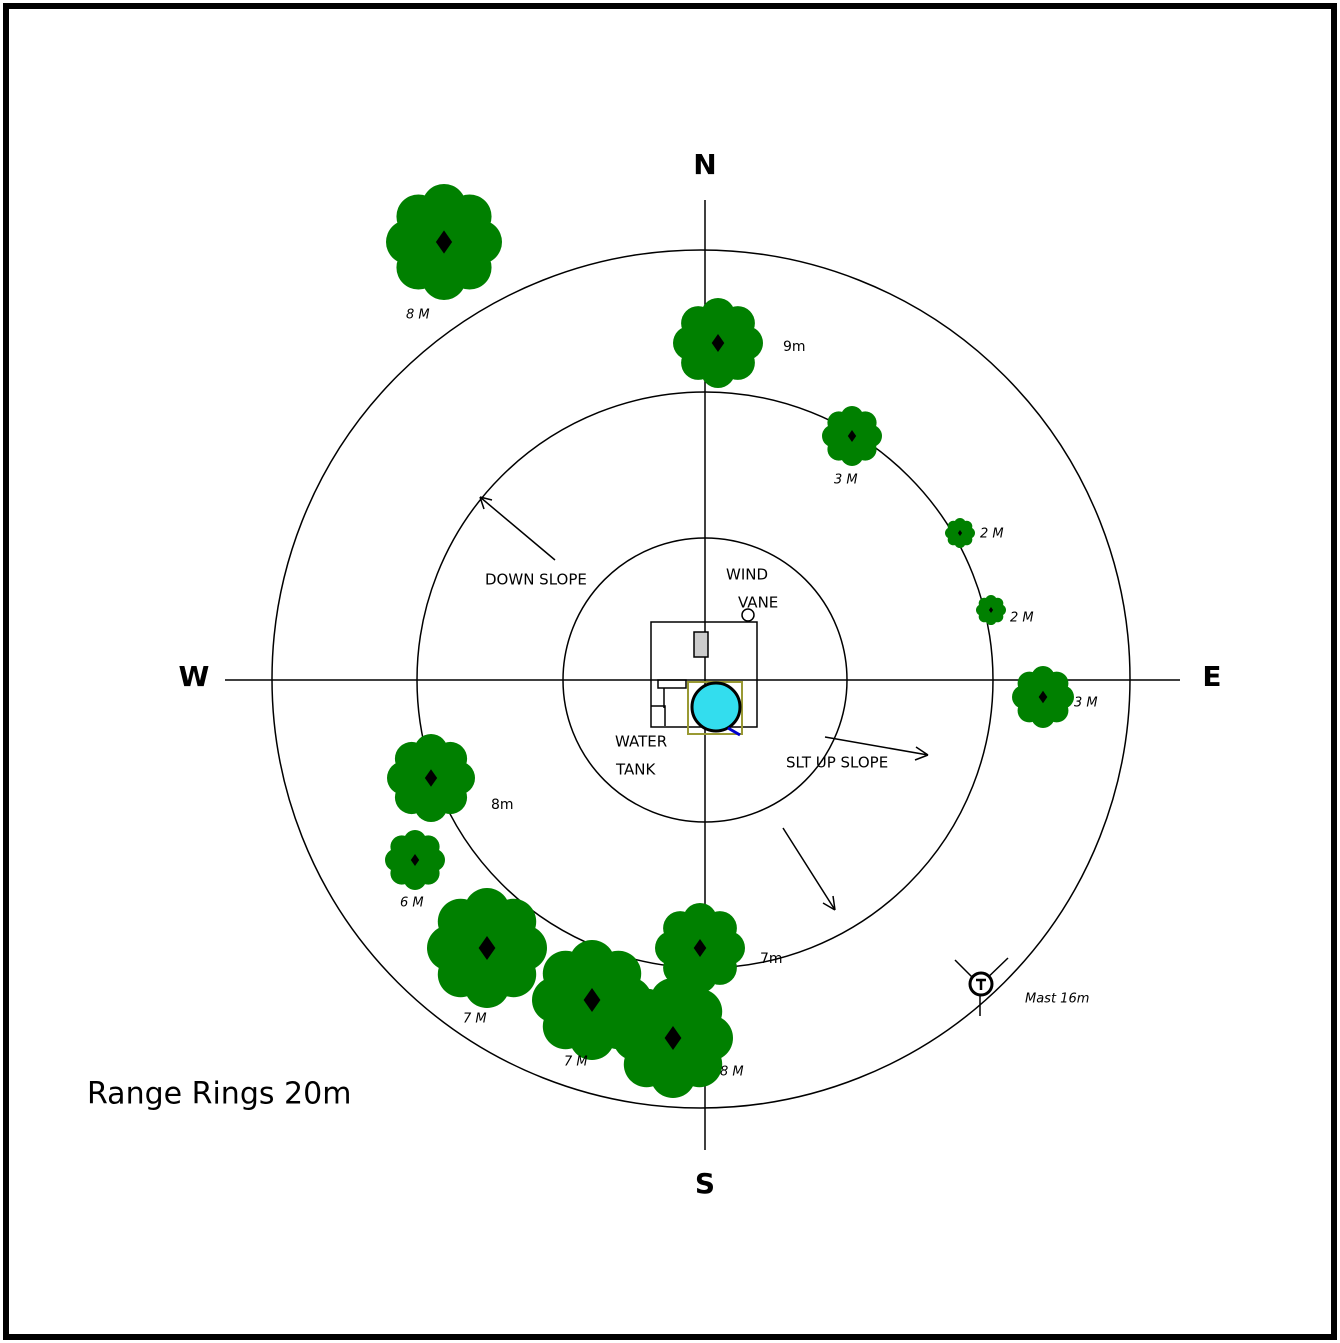 This screenshot has width=1340, height=1343. I want to click on wind-vane-label: WIND, so click(747, 575).